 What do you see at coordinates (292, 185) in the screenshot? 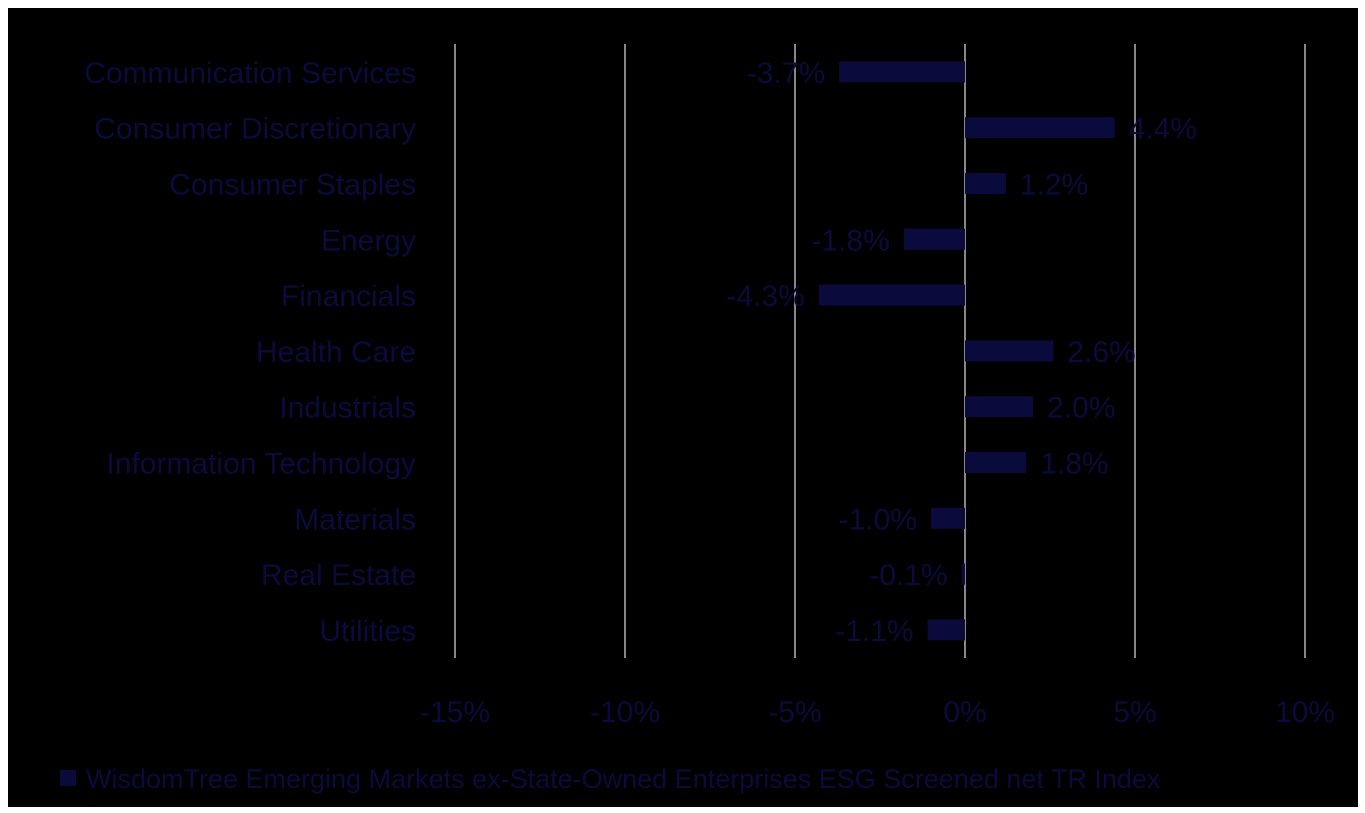
I see `category-label: Consumer Staples` at bounding box center [292, 185].